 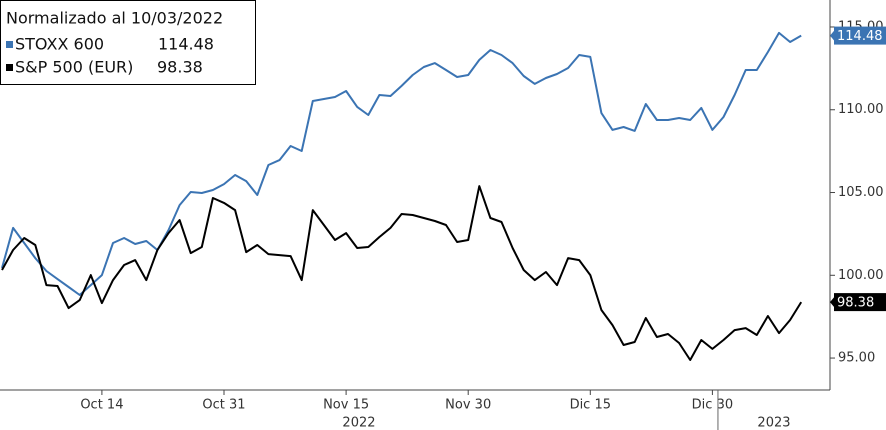 I want to click on legend-box, so click(x=128, y=42).